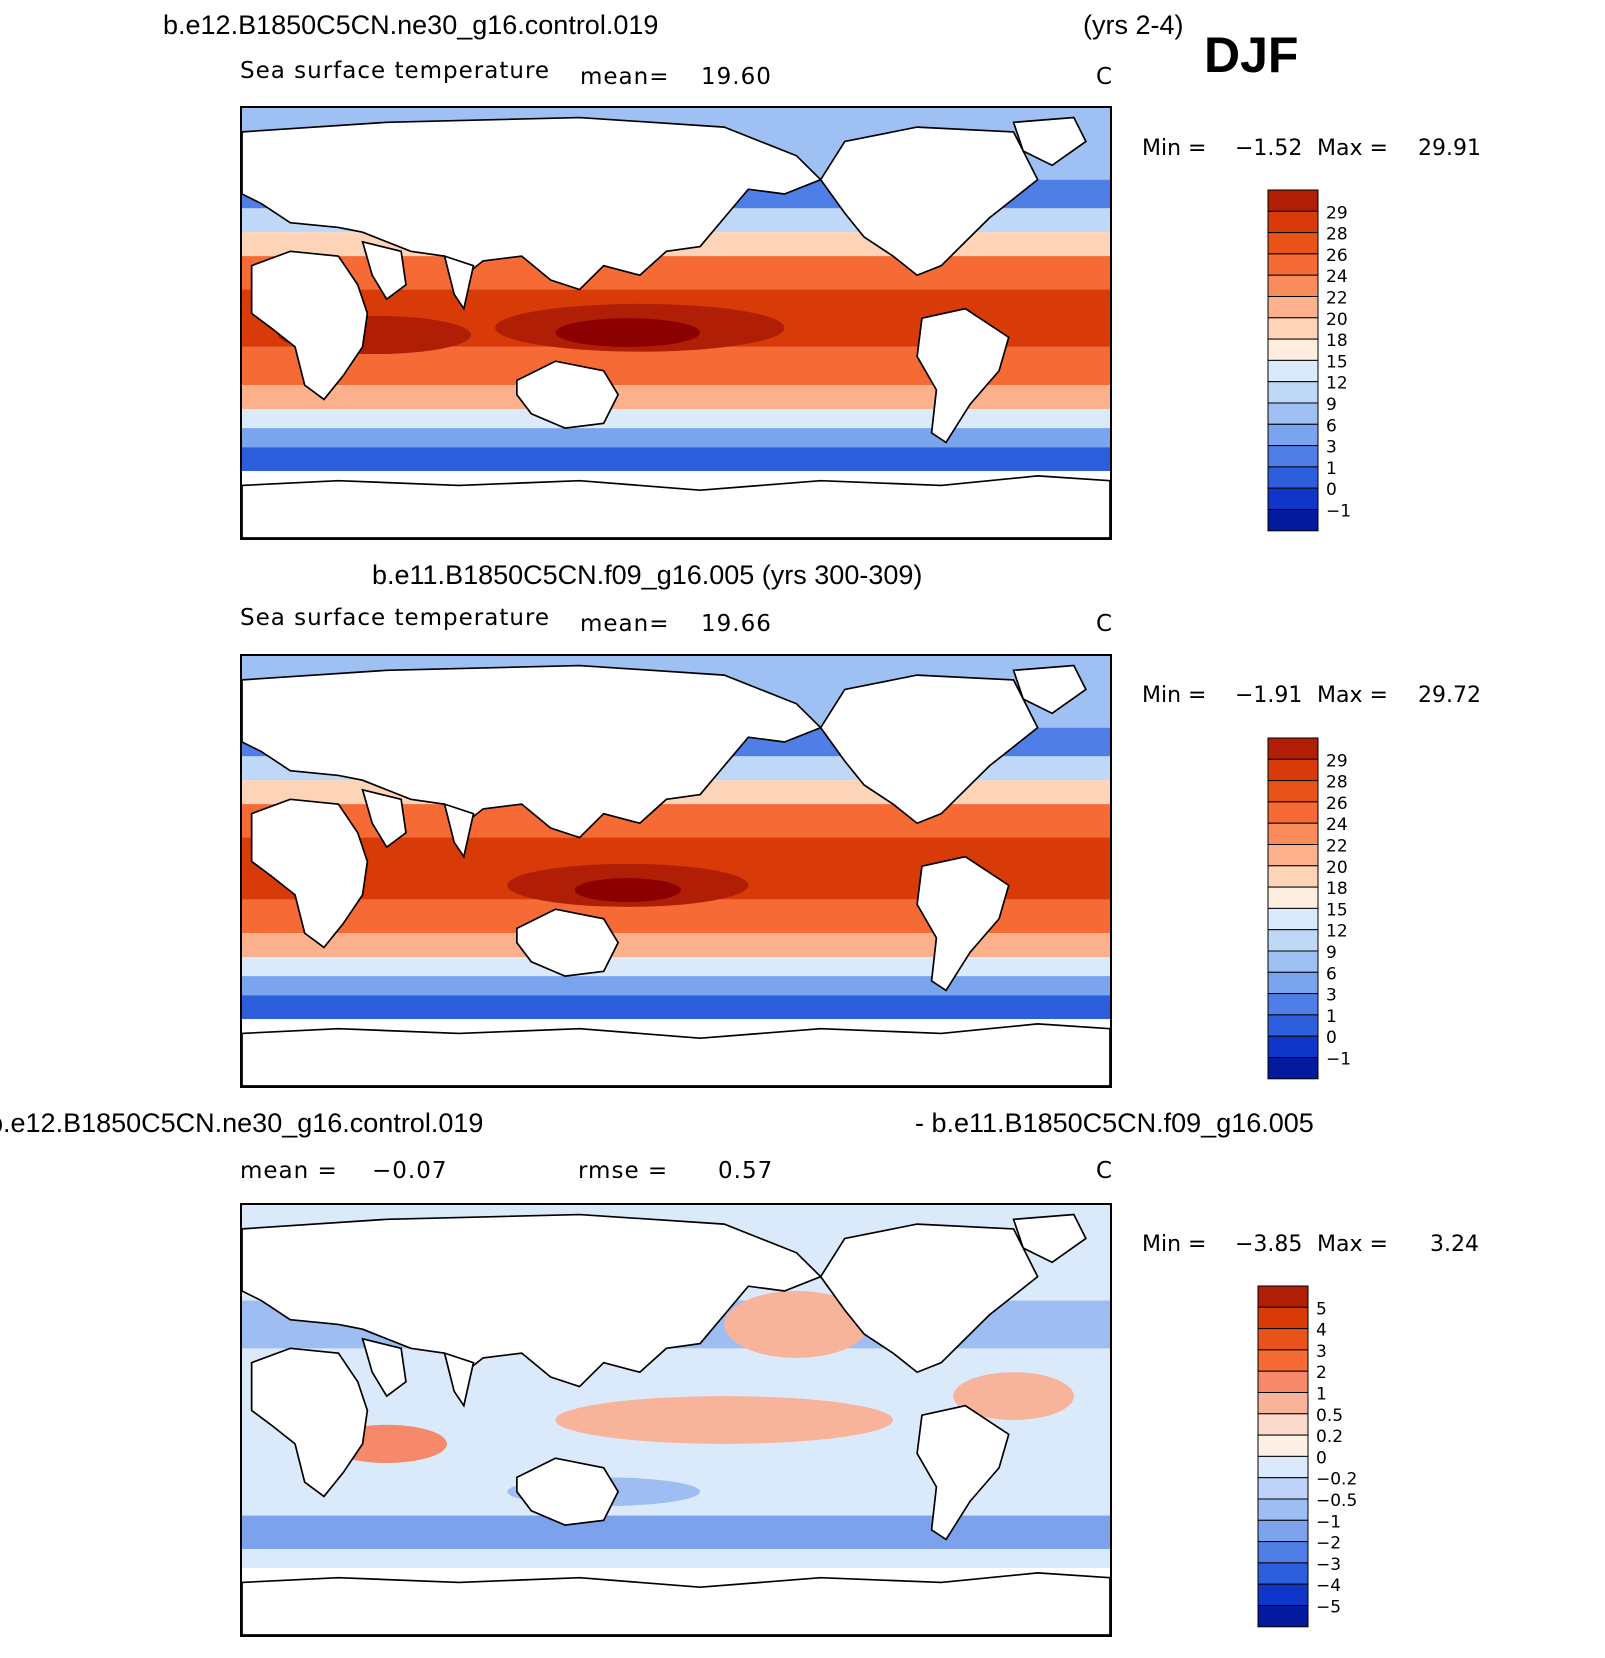 The width and height of the screenshot is (1605, 1658). I want to click on panel3-colorbar-label: 5, so click(1321, 1309).